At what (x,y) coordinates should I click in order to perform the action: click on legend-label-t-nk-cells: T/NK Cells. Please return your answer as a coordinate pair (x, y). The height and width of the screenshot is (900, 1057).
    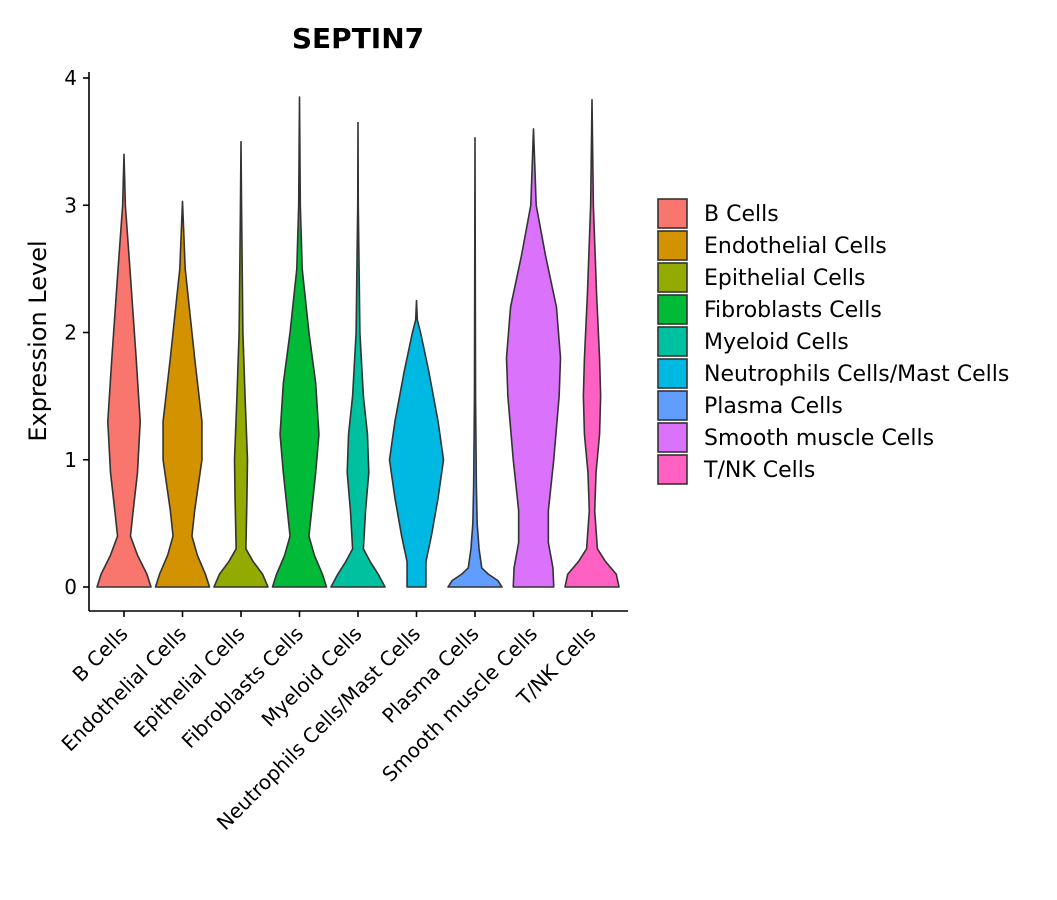
    Looking at the image, I should click on (759, 470).